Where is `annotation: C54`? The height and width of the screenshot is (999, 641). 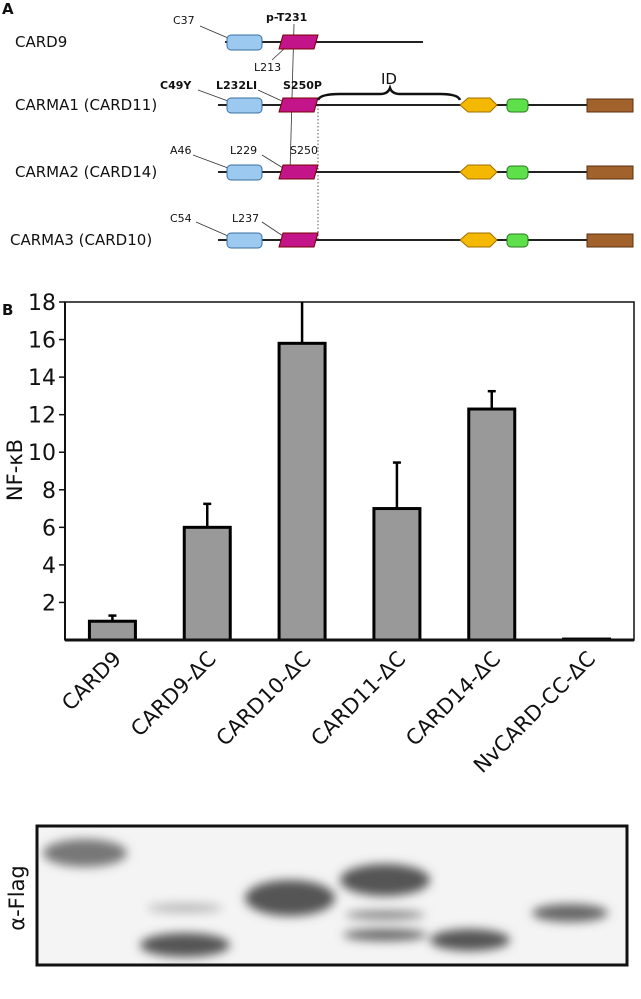 annotation: C54 is located at coordinates (181, 218).